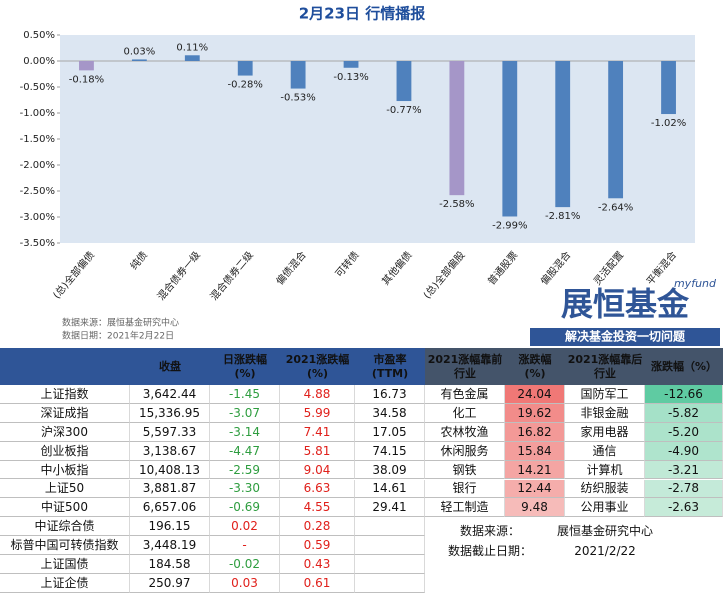 The width and height of the screenshot is (723, 593). What do you see at coordinates (86, 79) in the screenshot?
I see `value-label: -0.18%` at bounding box center [86, 79].